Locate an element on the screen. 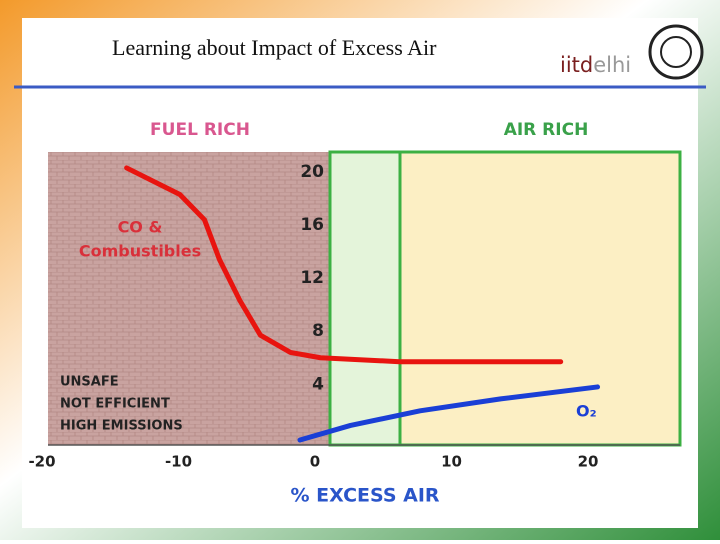  optimal-band is located at coordinates (365, 298).